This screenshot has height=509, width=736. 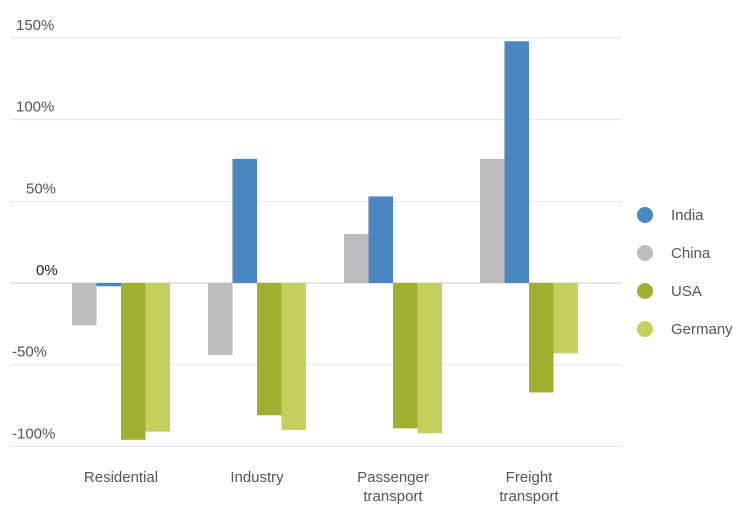 I want to click on legend-label-germany: Germany, so click(x=702, y=329).